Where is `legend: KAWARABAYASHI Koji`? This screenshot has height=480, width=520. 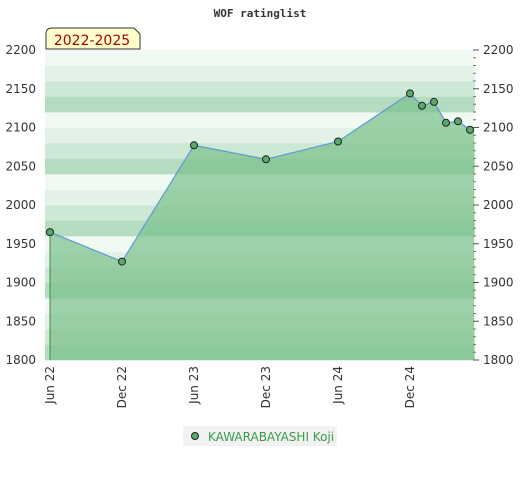
legend: KAWARABAYASHI Koji is located at coordinates (260, 436).